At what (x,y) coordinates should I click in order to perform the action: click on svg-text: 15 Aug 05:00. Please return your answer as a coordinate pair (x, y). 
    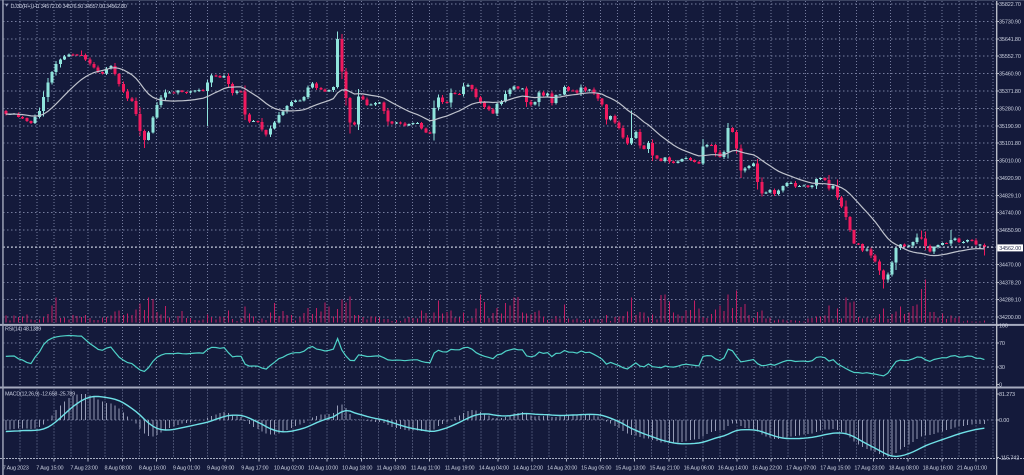
    Looking at the image, I should click on (596, 469).